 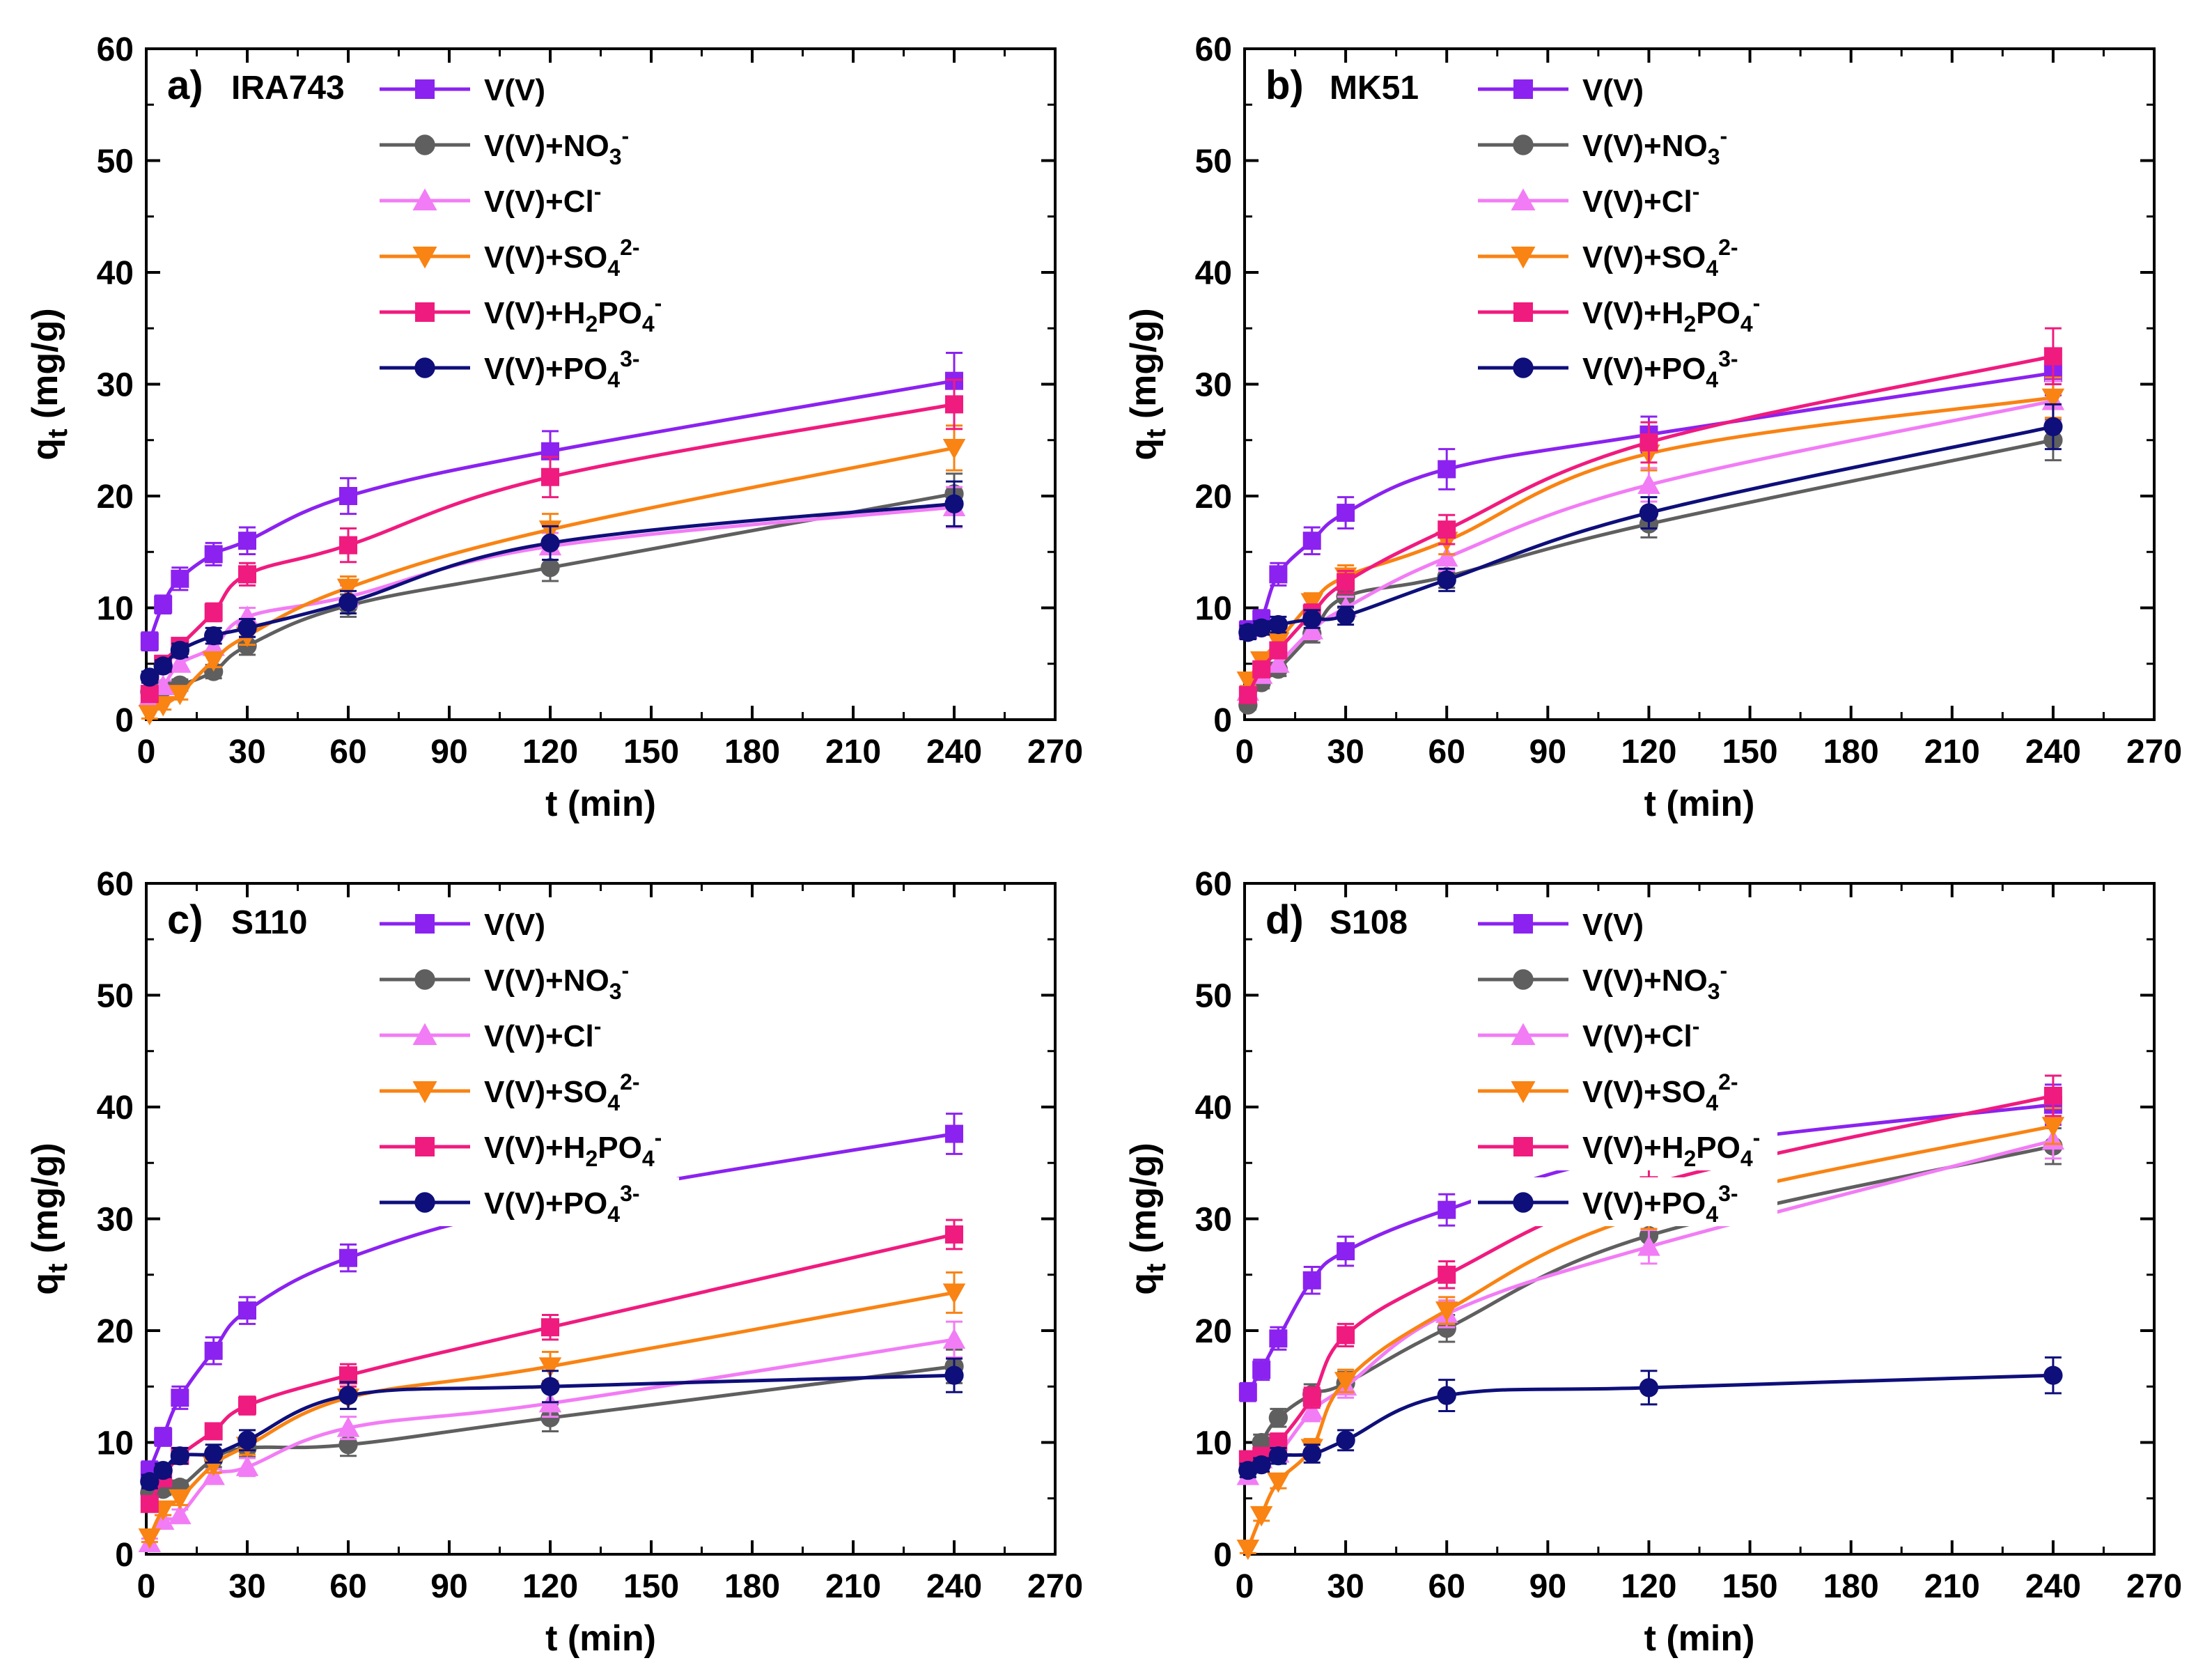 I want to click on legend-entry-cl: V(V)+Cl-, so click(x=1624, y=1034).